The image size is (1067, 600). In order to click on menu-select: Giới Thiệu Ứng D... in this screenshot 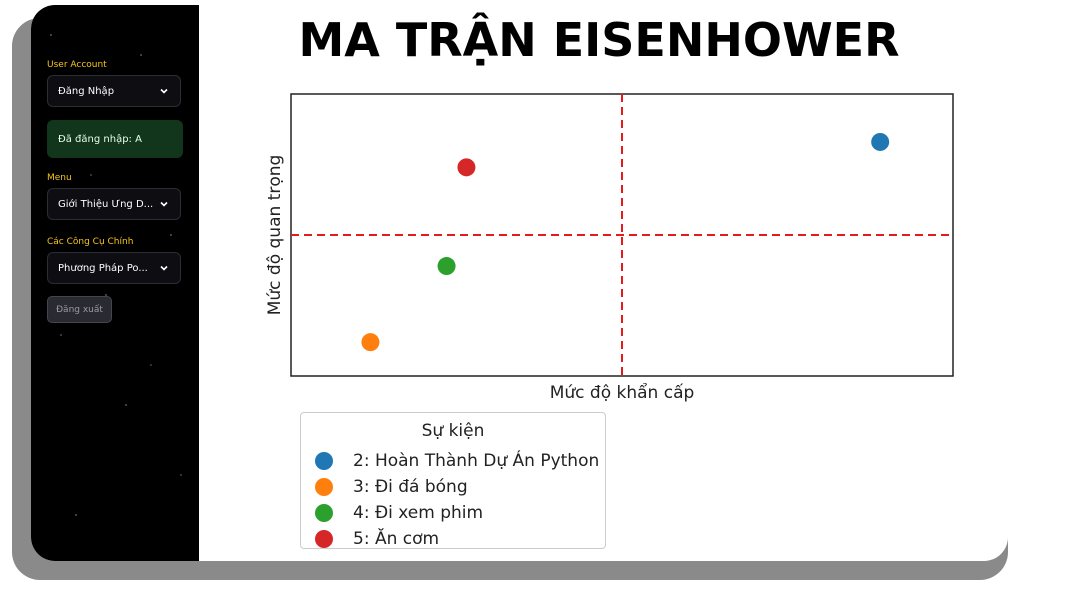, I will do `click(114, 204)`.